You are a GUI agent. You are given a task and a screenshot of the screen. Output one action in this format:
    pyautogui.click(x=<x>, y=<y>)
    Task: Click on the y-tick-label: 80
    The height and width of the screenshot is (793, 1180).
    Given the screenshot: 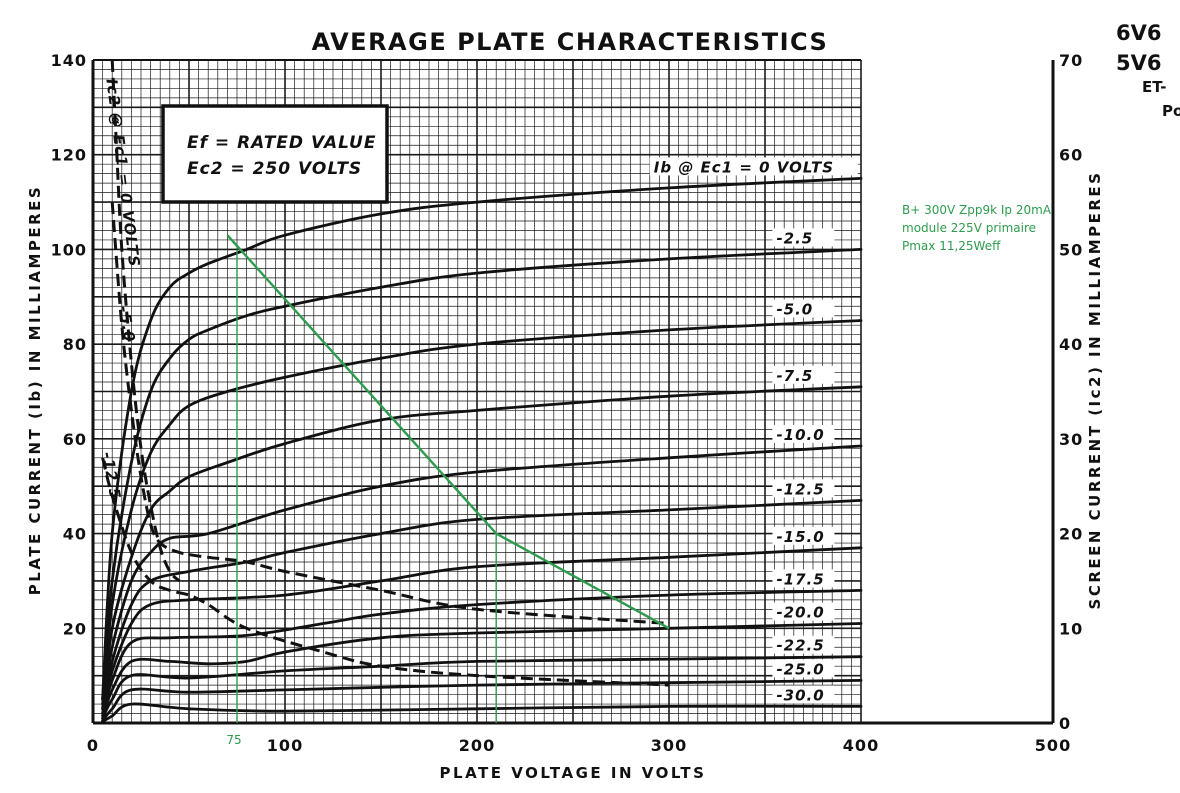 What is the action you would take?
    pyautogui.click(x=75, y=344)
    